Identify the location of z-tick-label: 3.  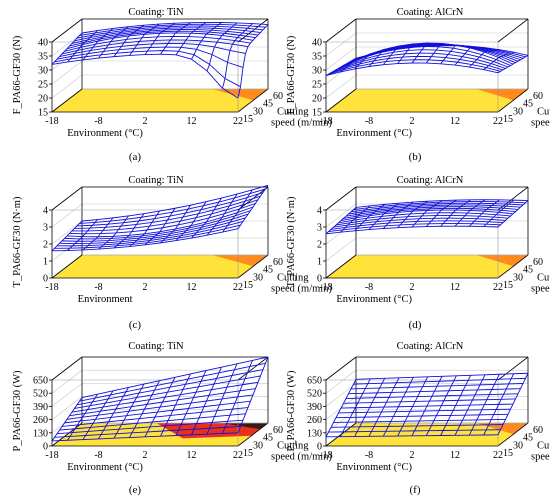
(45, 228).